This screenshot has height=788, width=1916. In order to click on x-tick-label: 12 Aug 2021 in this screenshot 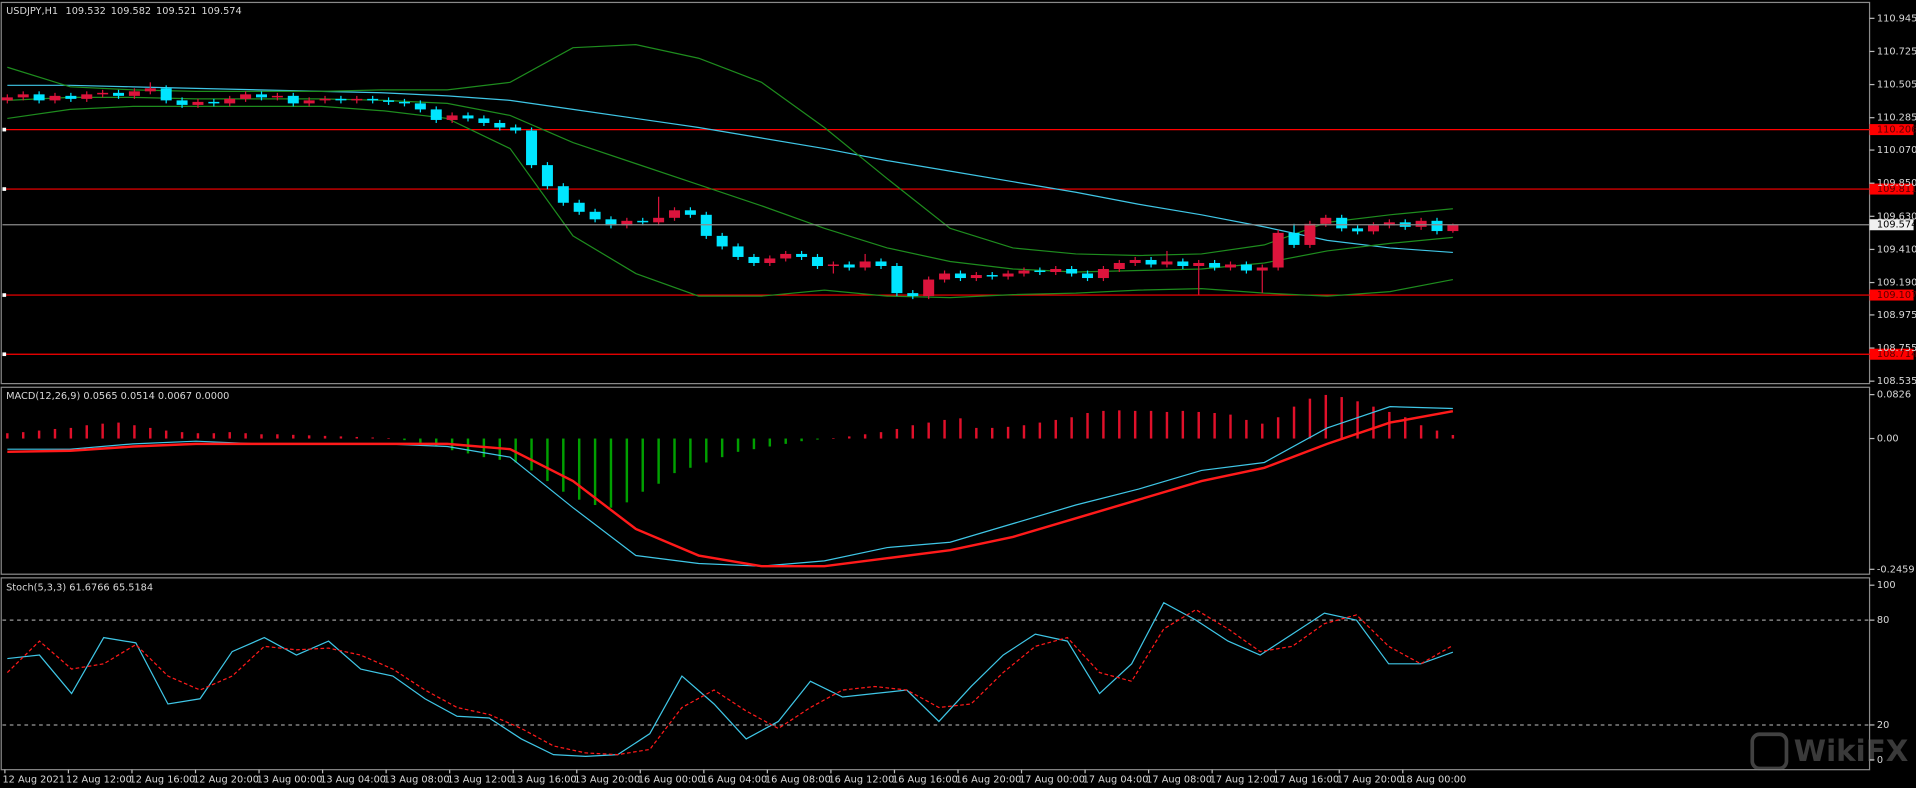, I will do `click(33, 779)`.